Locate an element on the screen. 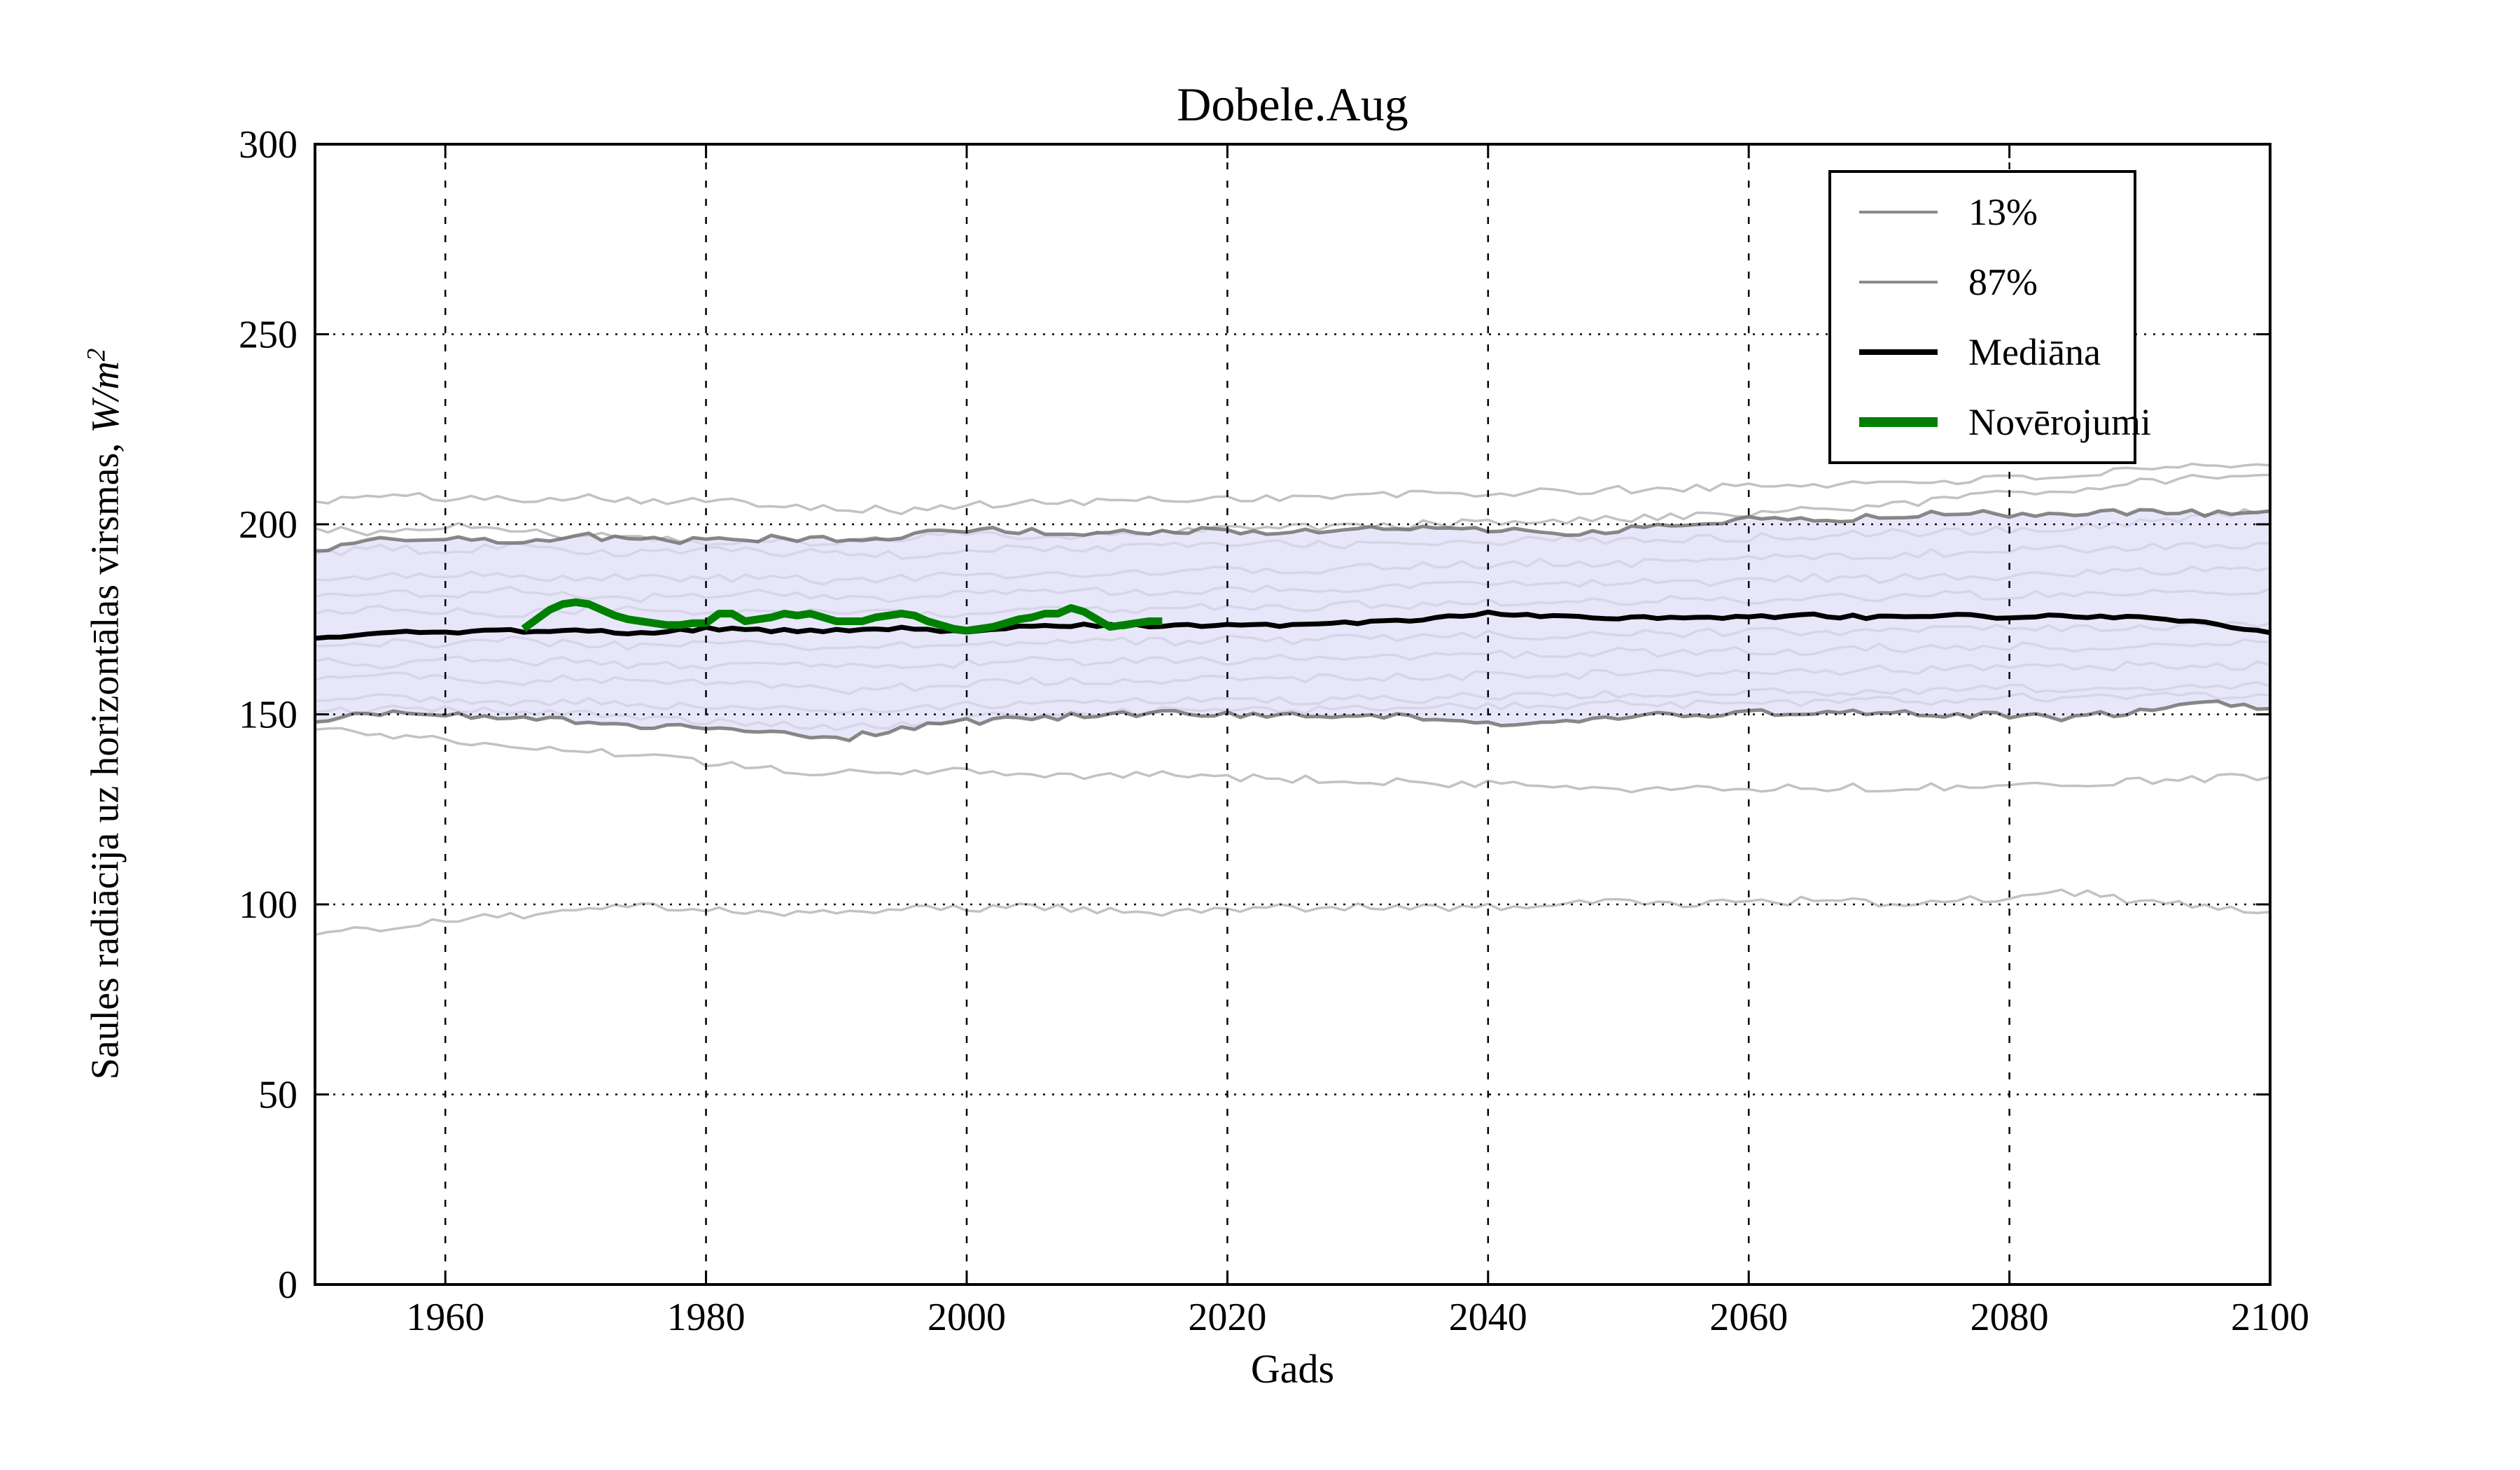 The image size is (2520, 1470). legend-item-p13: 13% is located at coordinates (1982, 212).